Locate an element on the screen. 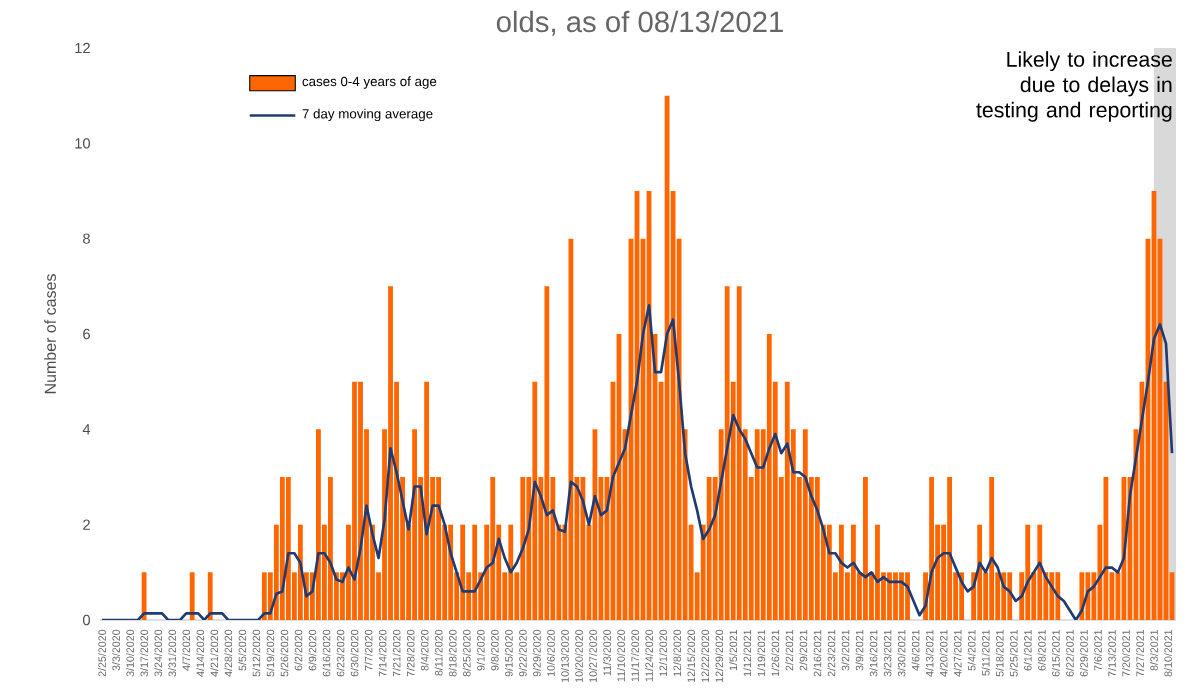  chart-title: olds, as of 08/13/2021 is located at coordinates (639, 23).